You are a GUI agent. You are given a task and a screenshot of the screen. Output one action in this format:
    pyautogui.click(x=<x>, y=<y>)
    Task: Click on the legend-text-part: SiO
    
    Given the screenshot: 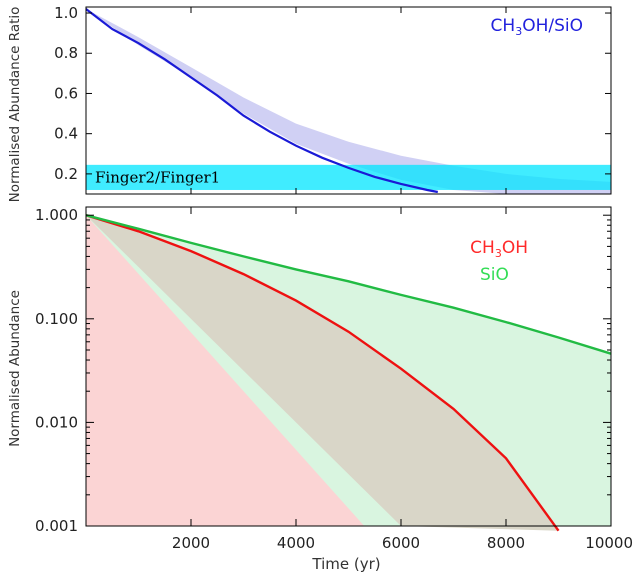 What is the action you would take?
    pyautogui.click(x=494, y=275)
    